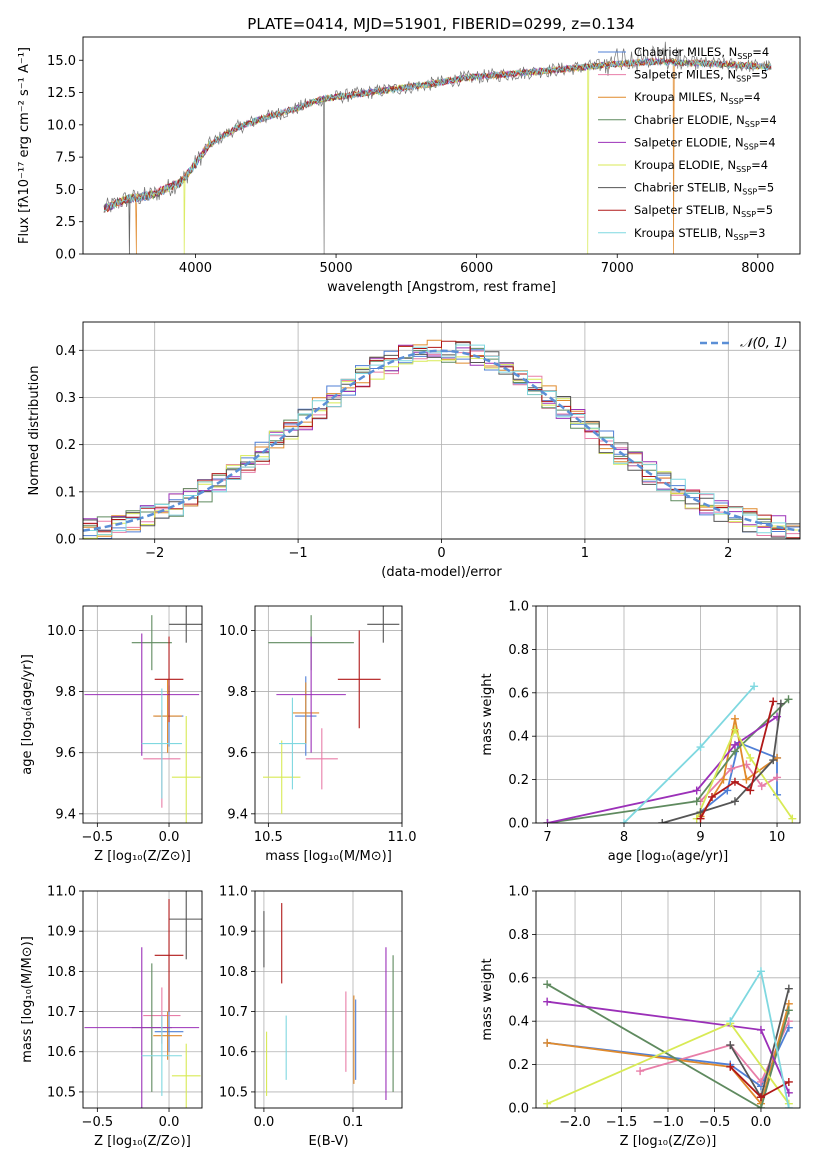 This screenshot has height=1170, width=819. I want to click on y-tick-label: 1.0, so click(518, 892).